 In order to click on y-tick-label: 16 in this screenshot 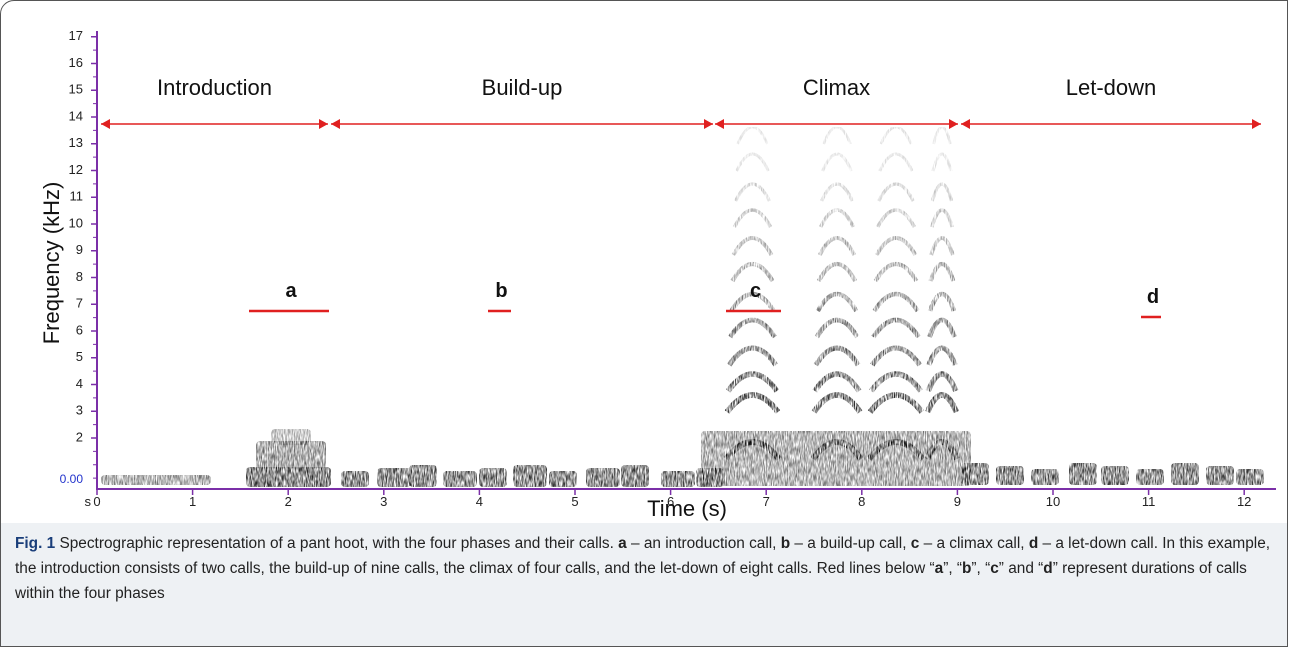, I will do `click(76, 62)`.